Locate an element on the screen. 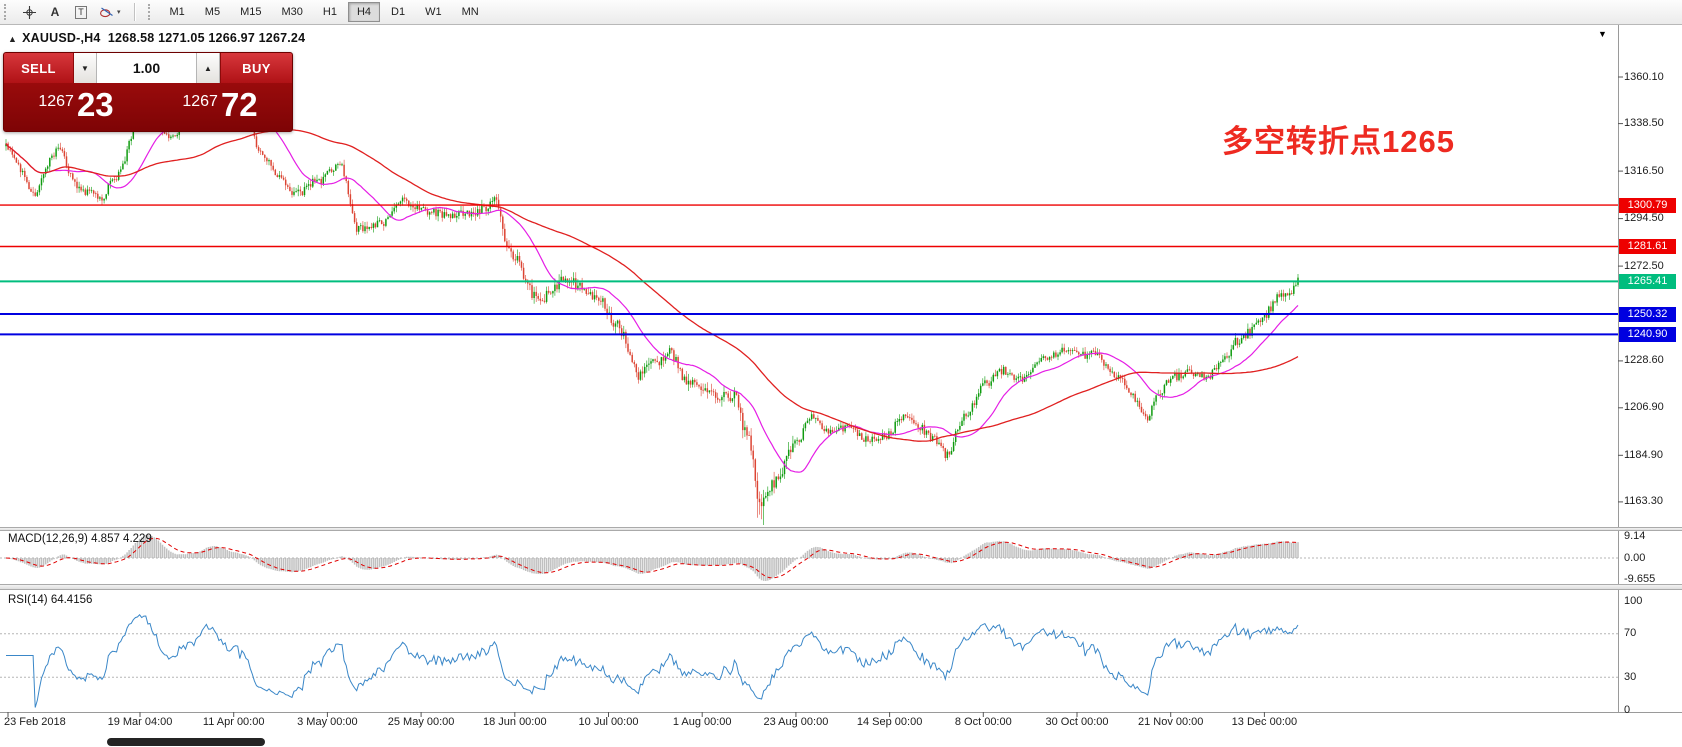 The image size is (1682, 747). timeframe-m15-button: M15 is located at coordinates (250, 12).